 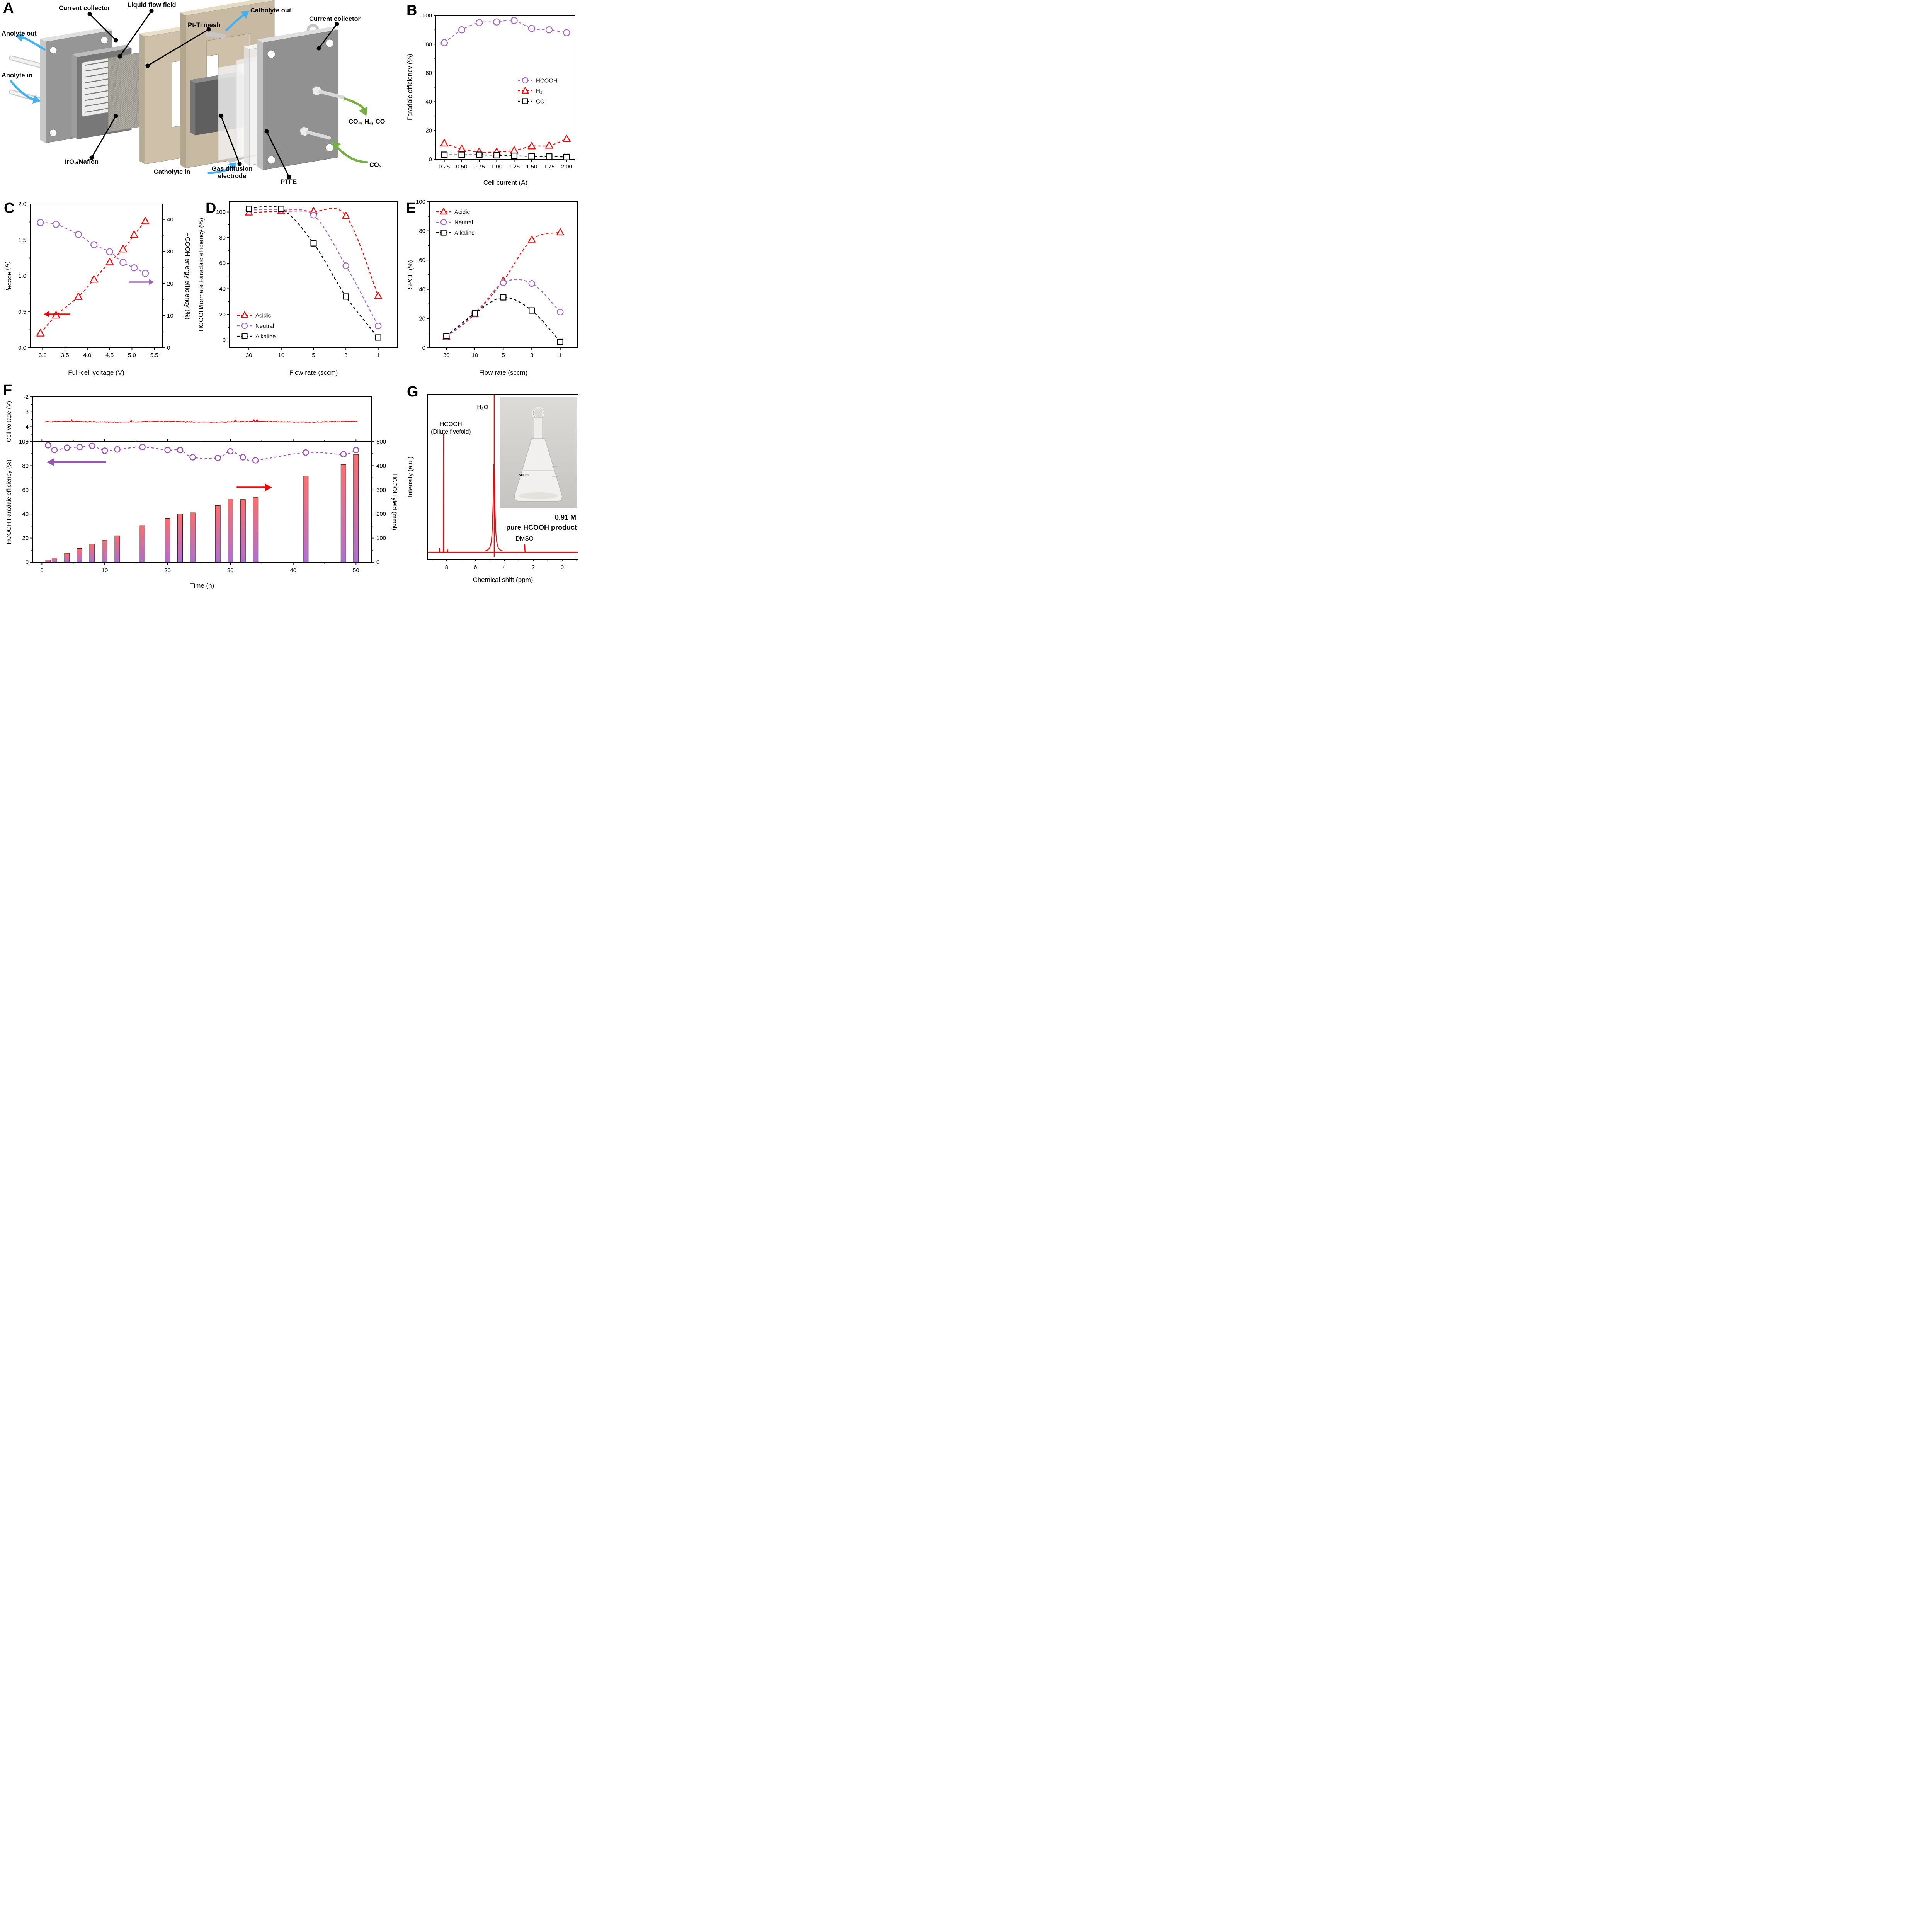 What do you see at coordinates (411, 10) in the screenshot?
I see `panel-b-letter: B` at bounding box center [411, 10].